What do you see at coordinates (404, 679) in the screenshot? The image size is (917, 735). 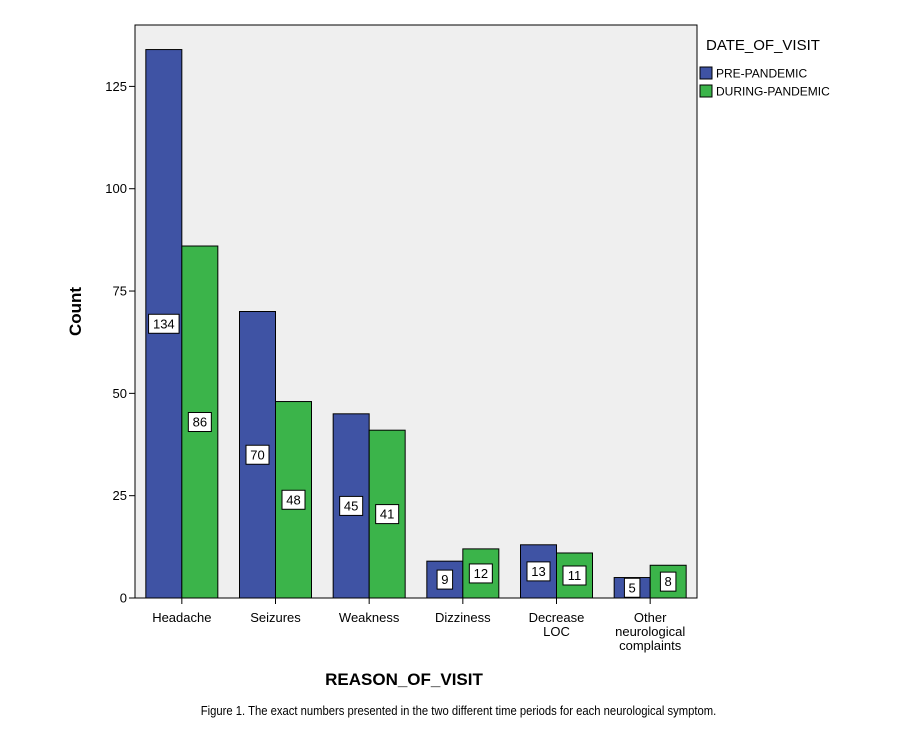 I see `x-axis-title: REASON_OF_VISIT` at bounding box center [404, 679].